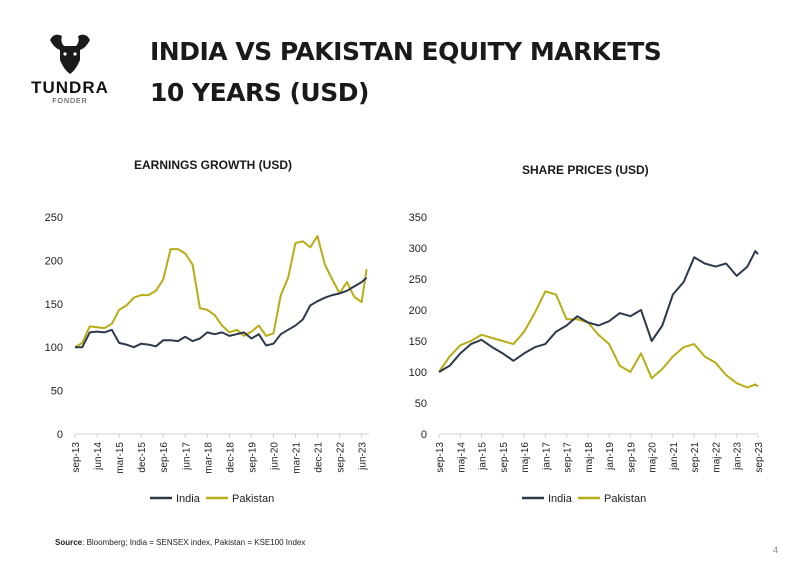  Describe the element at coordinates (120, 458) in the screenshot. I see `x-tick-label: mar-15` at that location.